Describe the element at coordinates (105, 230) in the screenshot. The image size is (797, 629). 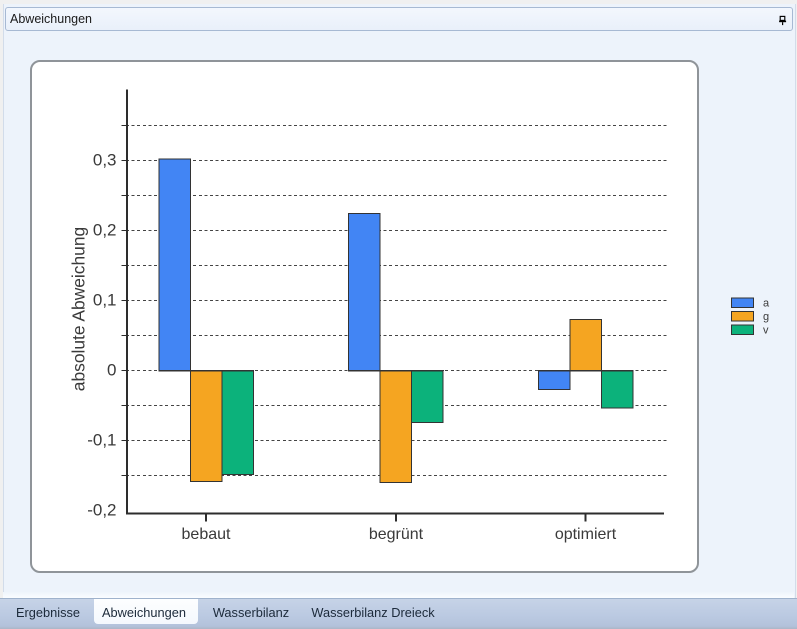
I see `svg-text: 0,2` at that location.